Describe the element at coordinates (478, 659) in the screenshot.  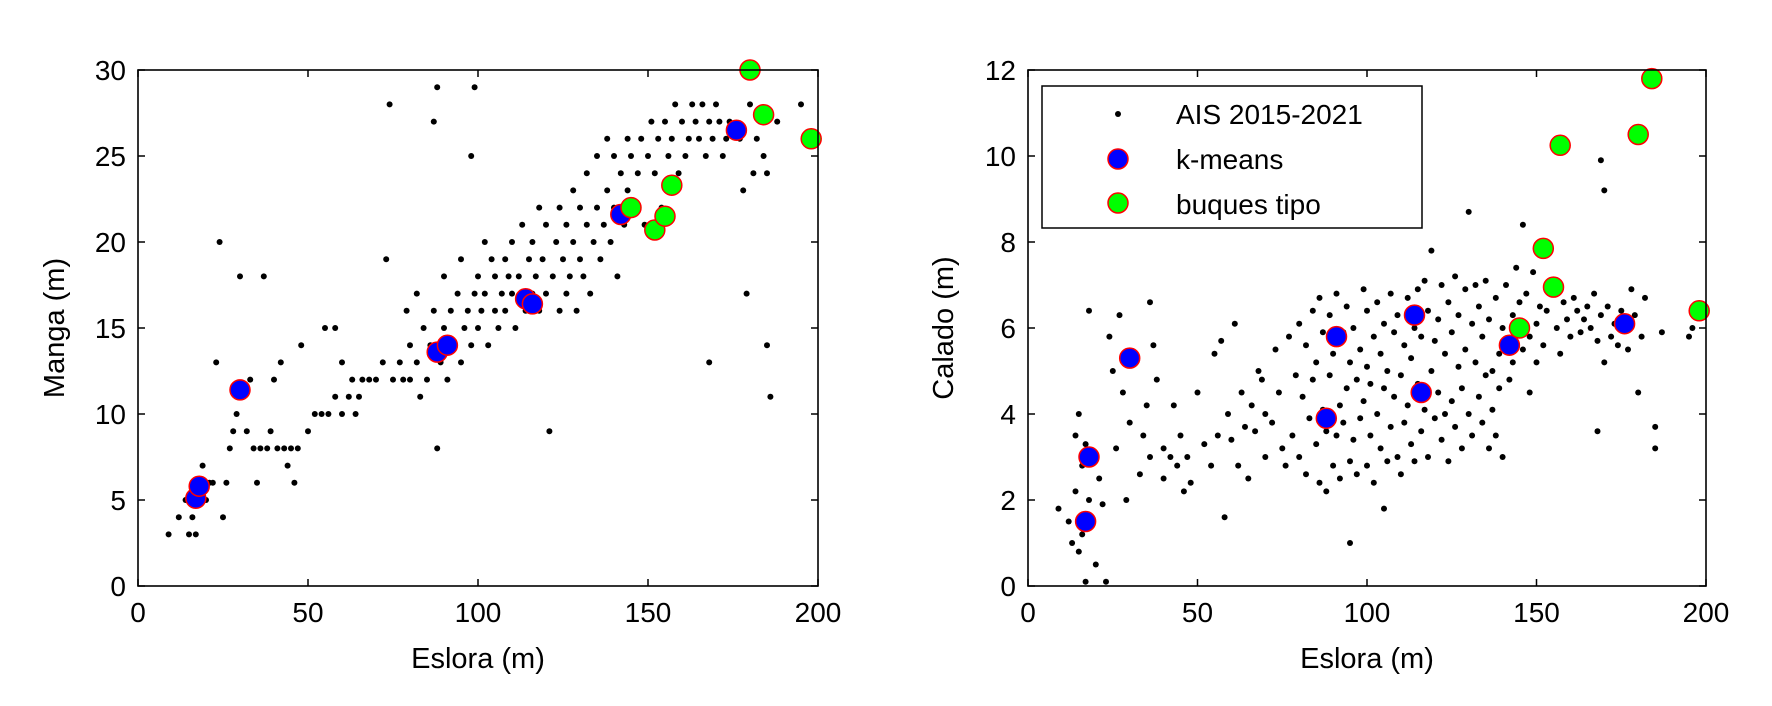
I see `manga-x-axis-label: Eslora (m)` at that location.